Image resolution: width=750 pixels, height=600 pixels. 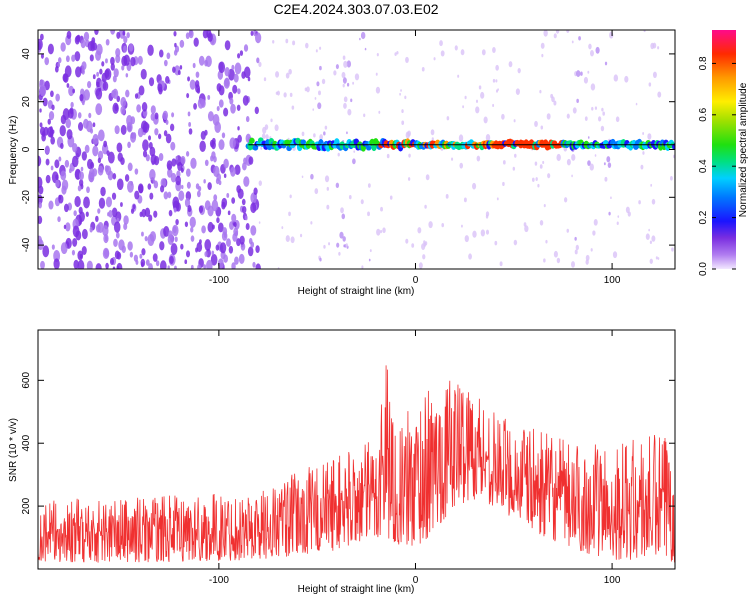 I want to click on chart-title: C2E4.2024.303.07.03.E02, so click(x=355, y=9).